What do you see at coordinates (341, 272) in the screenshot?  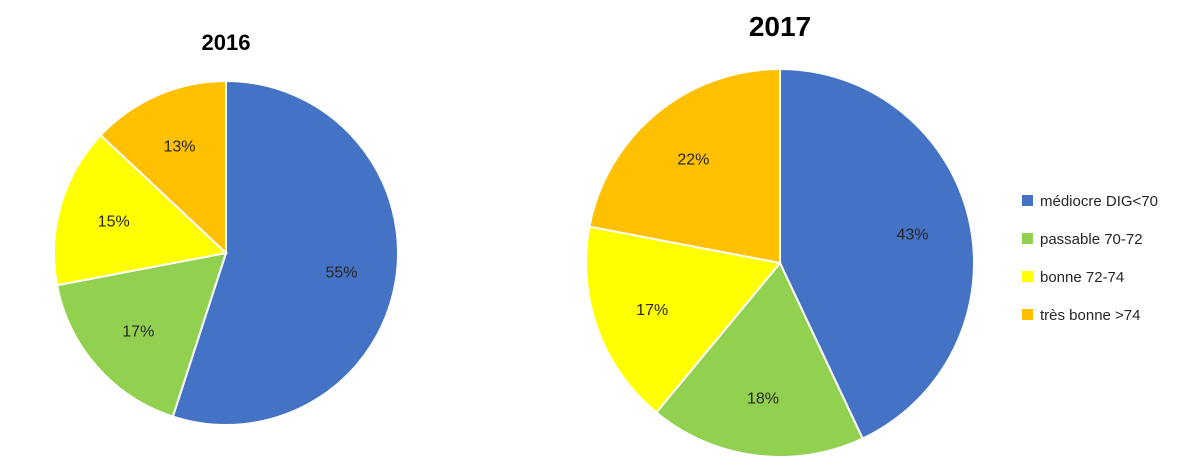 I see `slice-label: 55%` at bounding box center [341, 272].